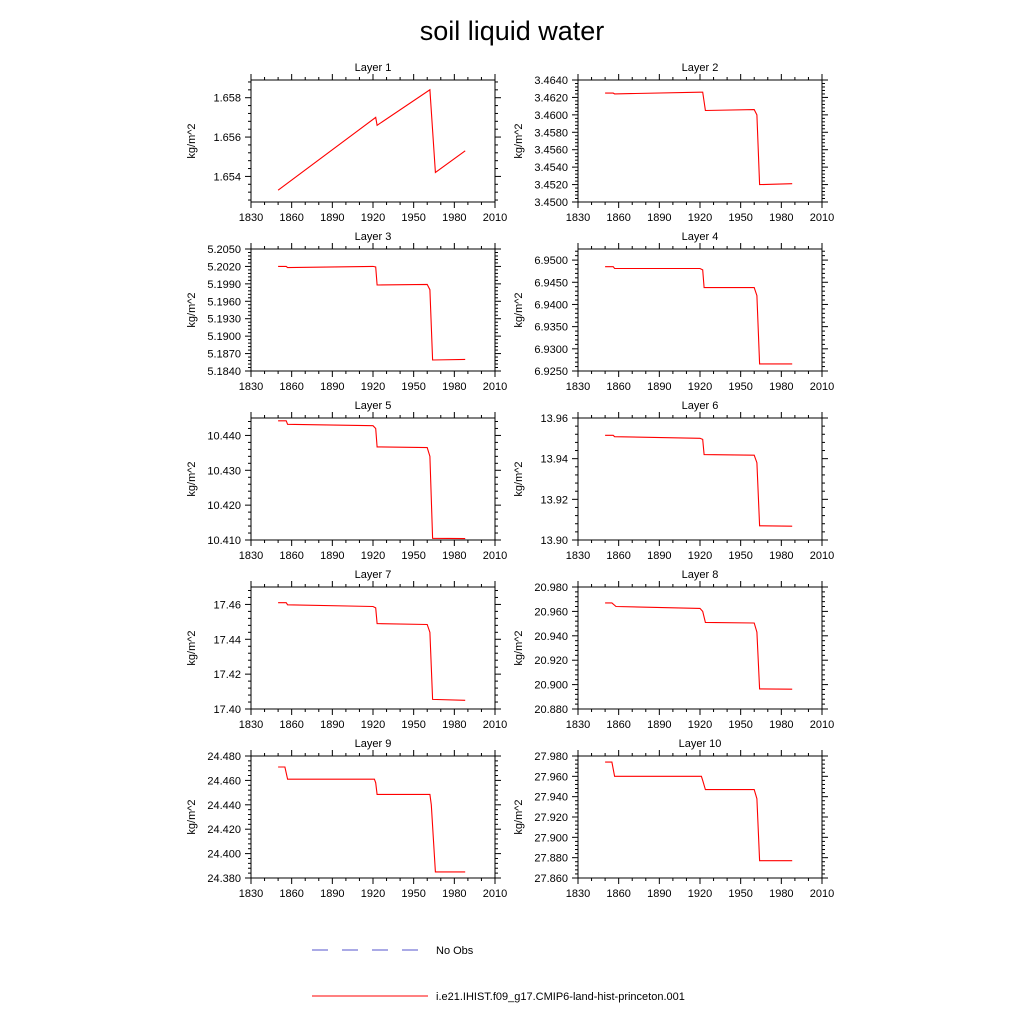 Image resolution: width=1024 pixels, height=1024 pixels. What do you see at coordinates (554, 541) in the screenshot?
I see `y-tick-label: 13.90` at bounding box center [554, 541].